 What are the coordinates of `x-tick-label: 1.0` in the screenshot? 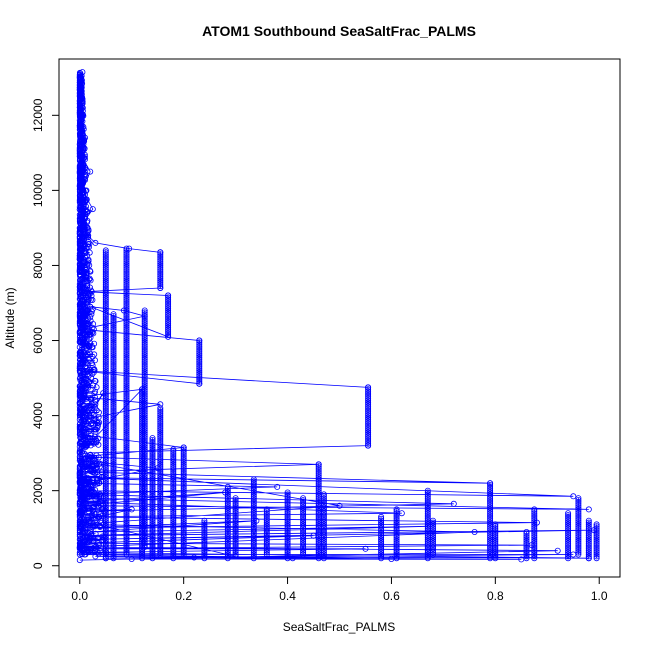 It's located at (599, 596).